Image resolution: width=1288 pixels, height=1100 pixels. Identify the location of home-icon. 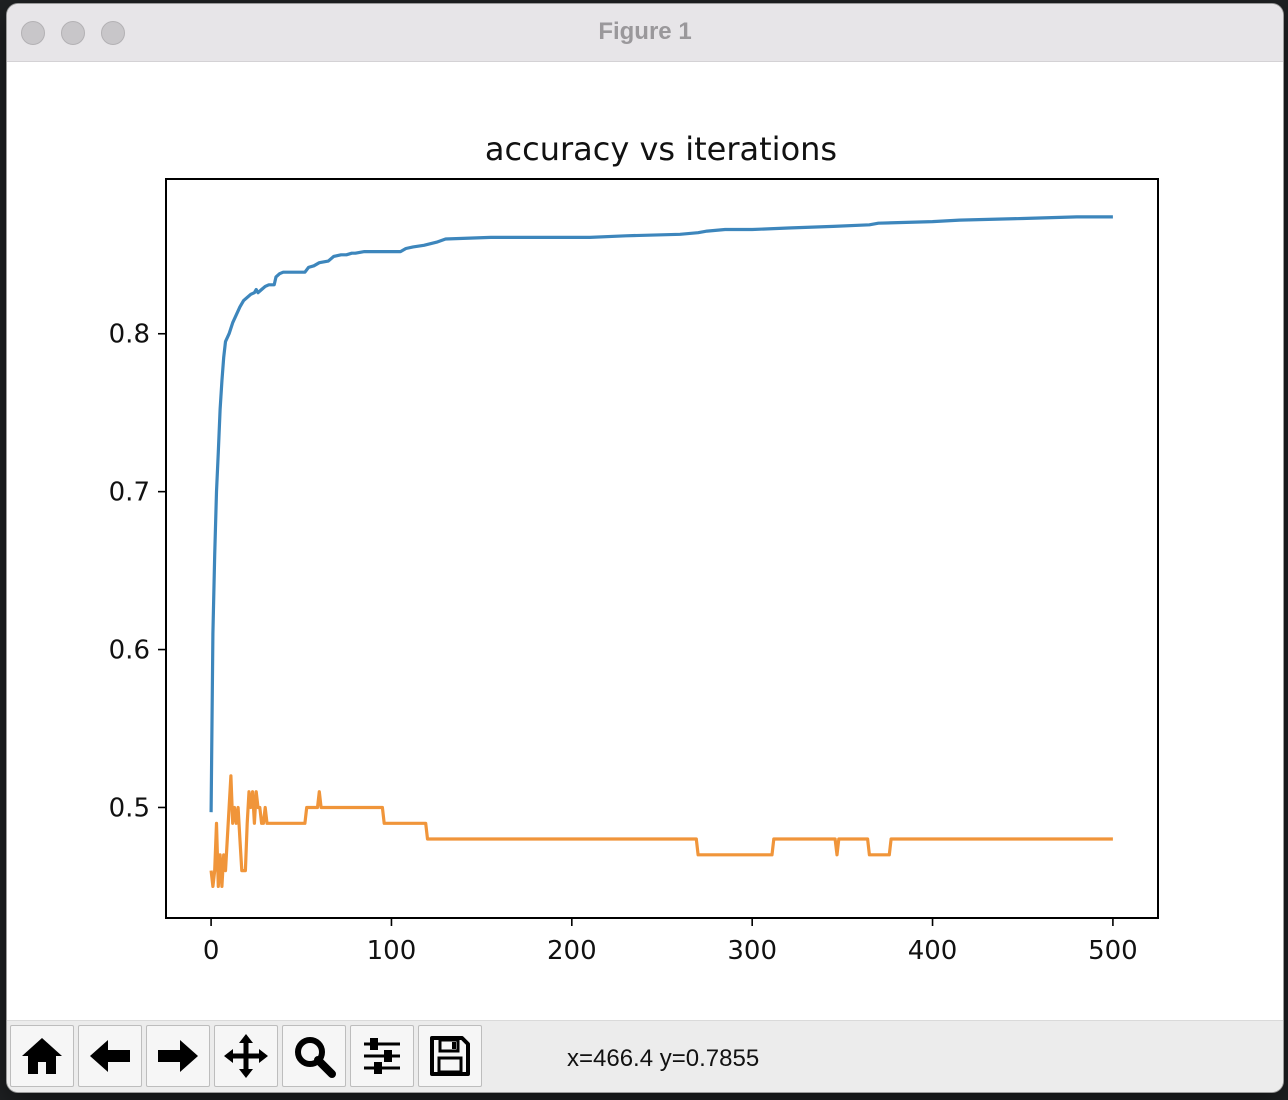
(42, 1056).